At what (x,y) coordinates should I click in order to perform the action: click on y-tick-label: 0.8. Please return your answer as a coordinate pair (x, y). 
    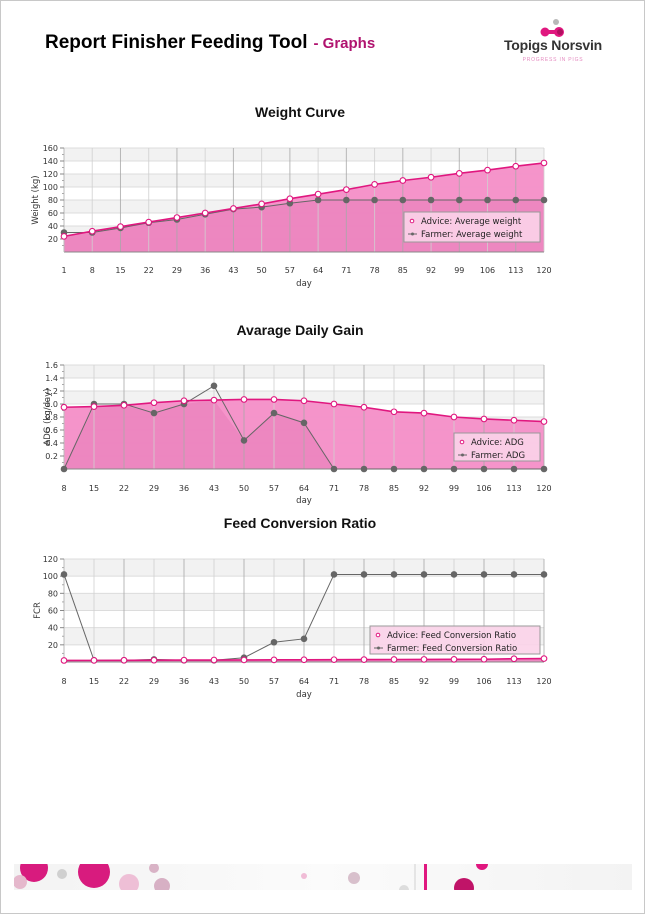
    Looking at the image, I should click on (51, 417).